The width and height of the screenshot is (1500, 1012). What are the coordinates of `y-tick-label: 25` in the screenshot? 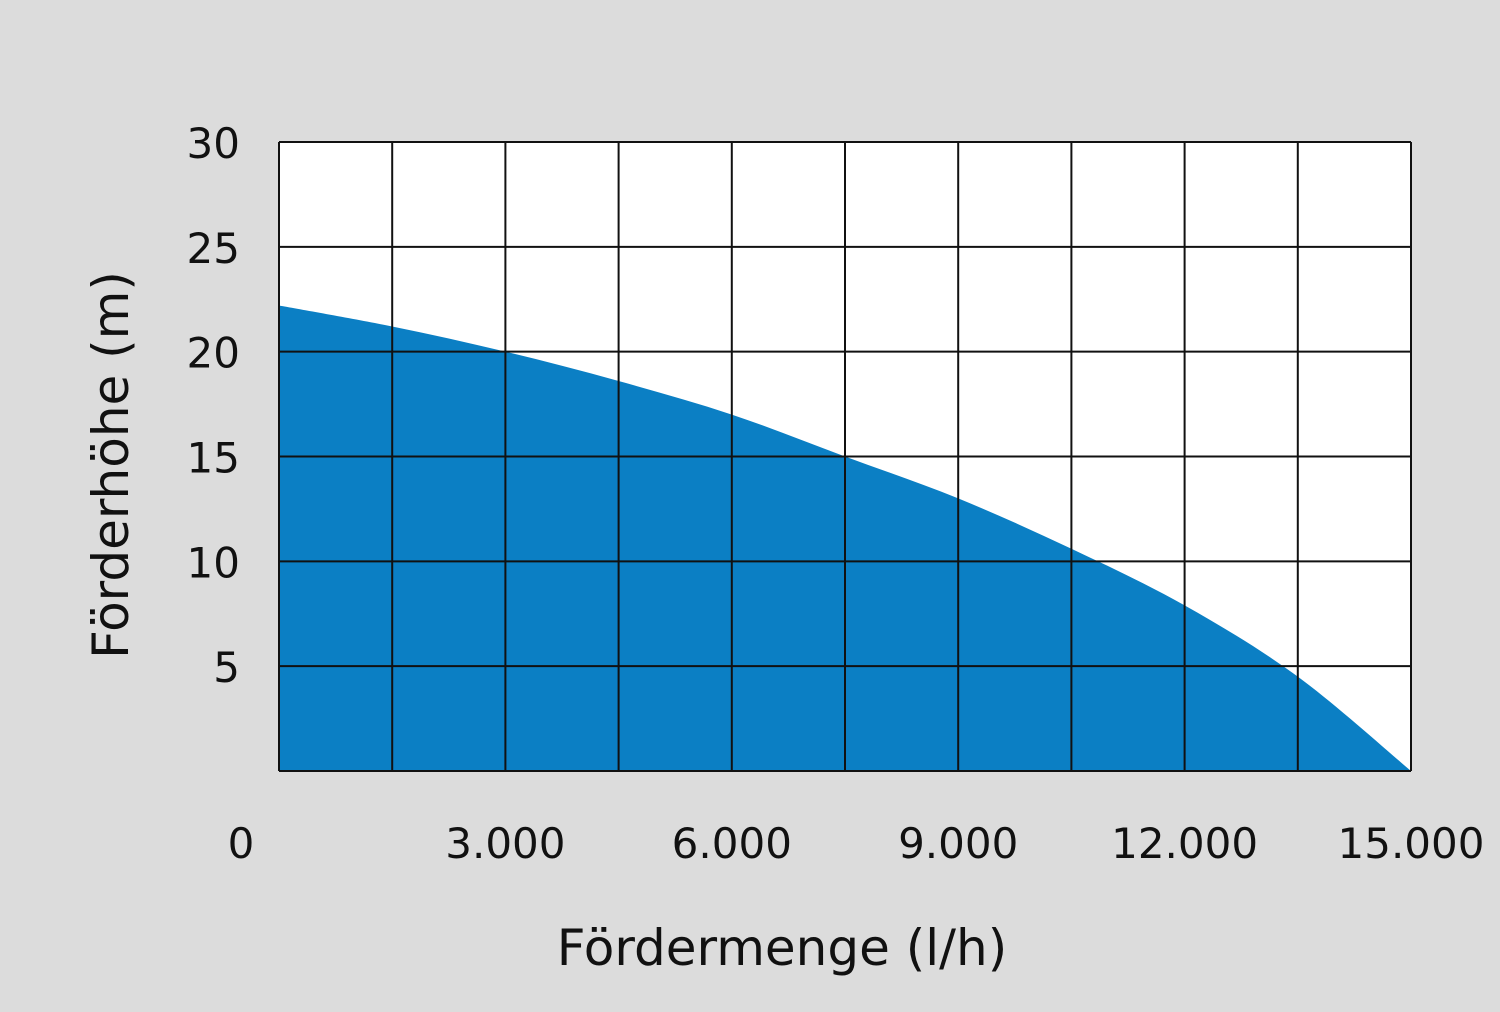 It's located at (213, 248).